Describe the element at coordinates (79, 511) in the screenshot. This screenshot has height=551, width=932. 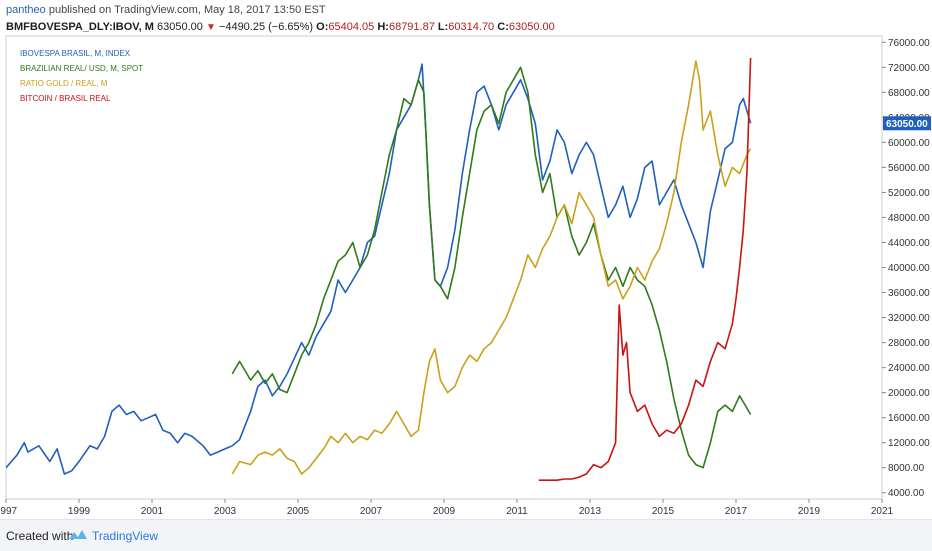
I see `x-tick-label: 1999` at that location.